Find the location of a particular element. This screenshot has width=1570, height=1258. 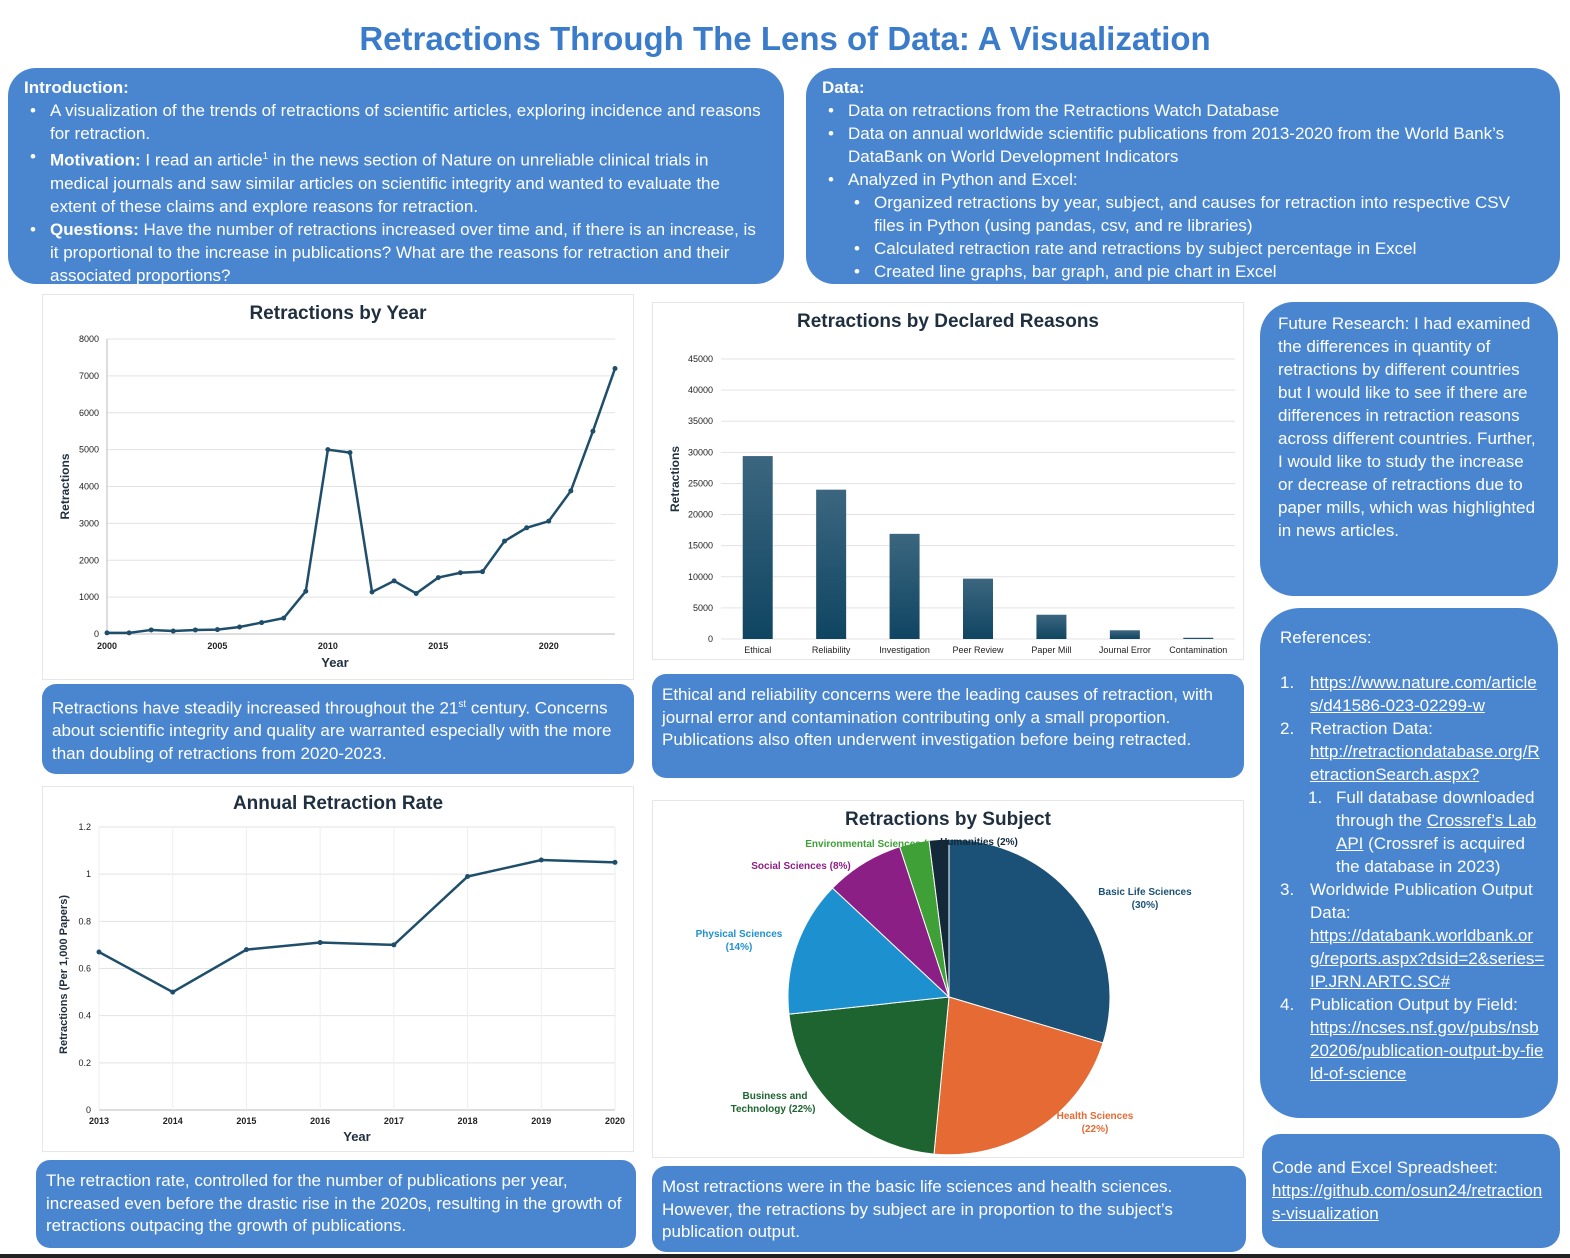

slice-label: Humanities (2%) is located at coordinates (979, 842).